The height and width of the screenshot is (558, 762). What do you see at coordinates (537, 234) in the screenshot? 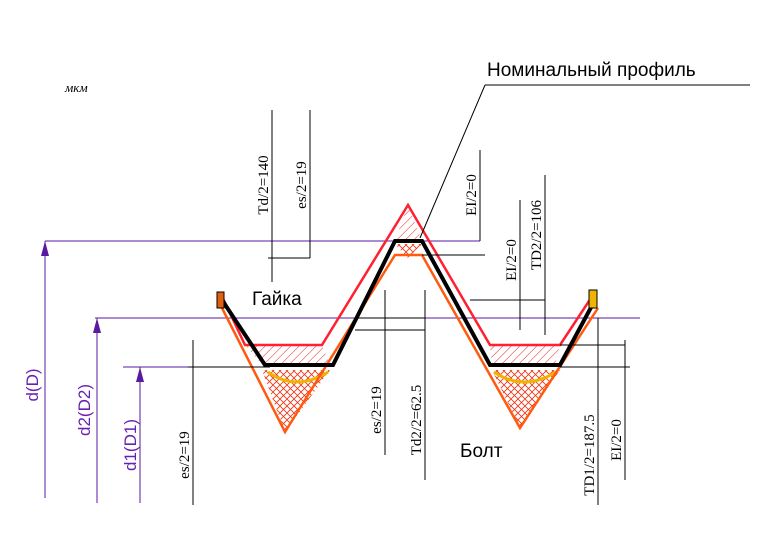
I see `dimension-label: TD2/2=106` at bounding box center [537, 234].